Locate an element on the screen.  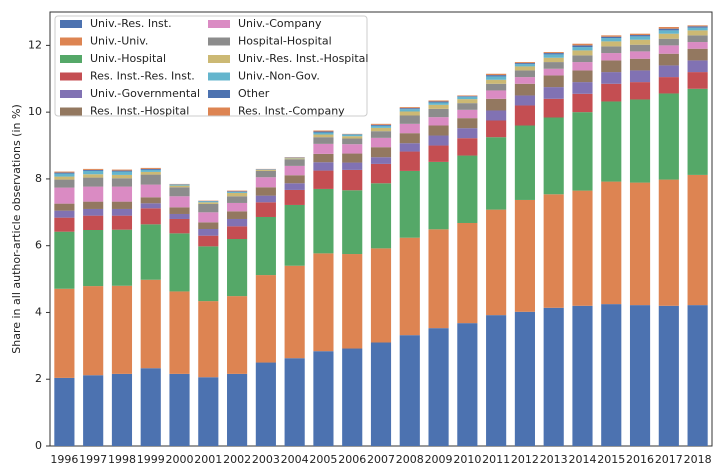
legend-label: Hospital-Hospital is located at coordinates (285, 41).